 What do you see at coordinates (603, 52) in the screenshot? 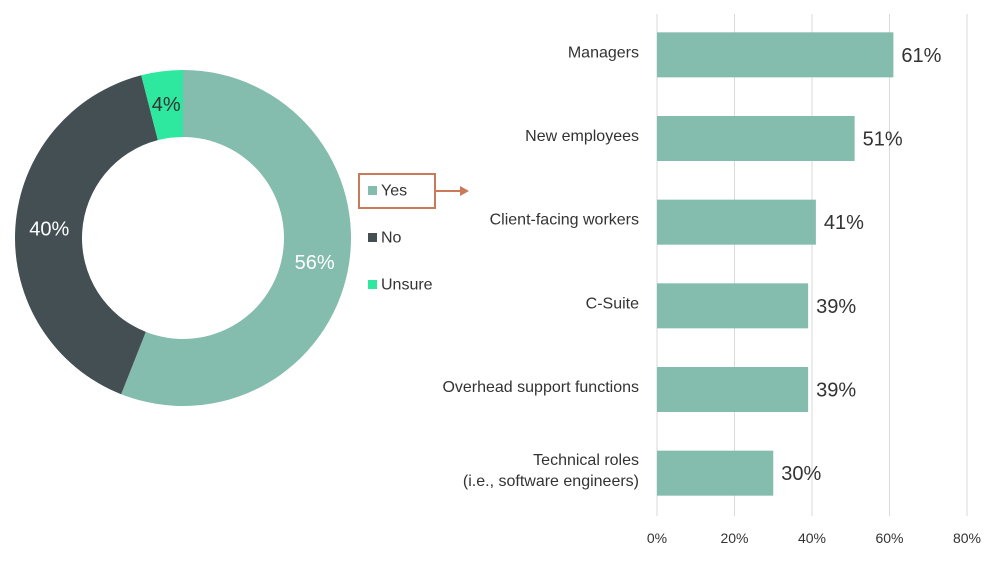
I see `y-category-label: Managers` at bounding box center [603, 52].